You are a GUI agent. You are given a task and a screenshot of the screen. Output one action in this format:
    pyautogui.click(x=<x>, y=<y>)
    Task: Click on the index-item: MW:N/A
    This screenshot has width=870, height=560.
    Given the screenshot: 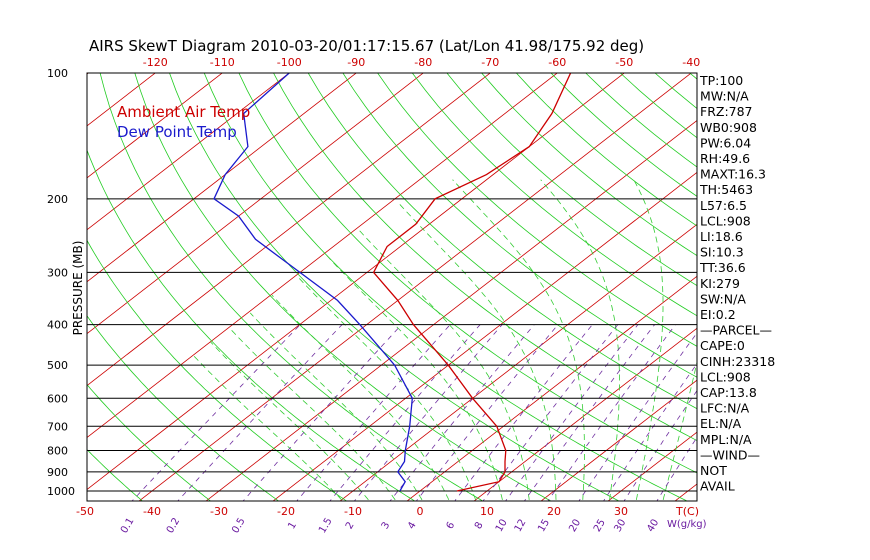 What is the action you would take?
    pyautogui.click(x=724, y=96)
    